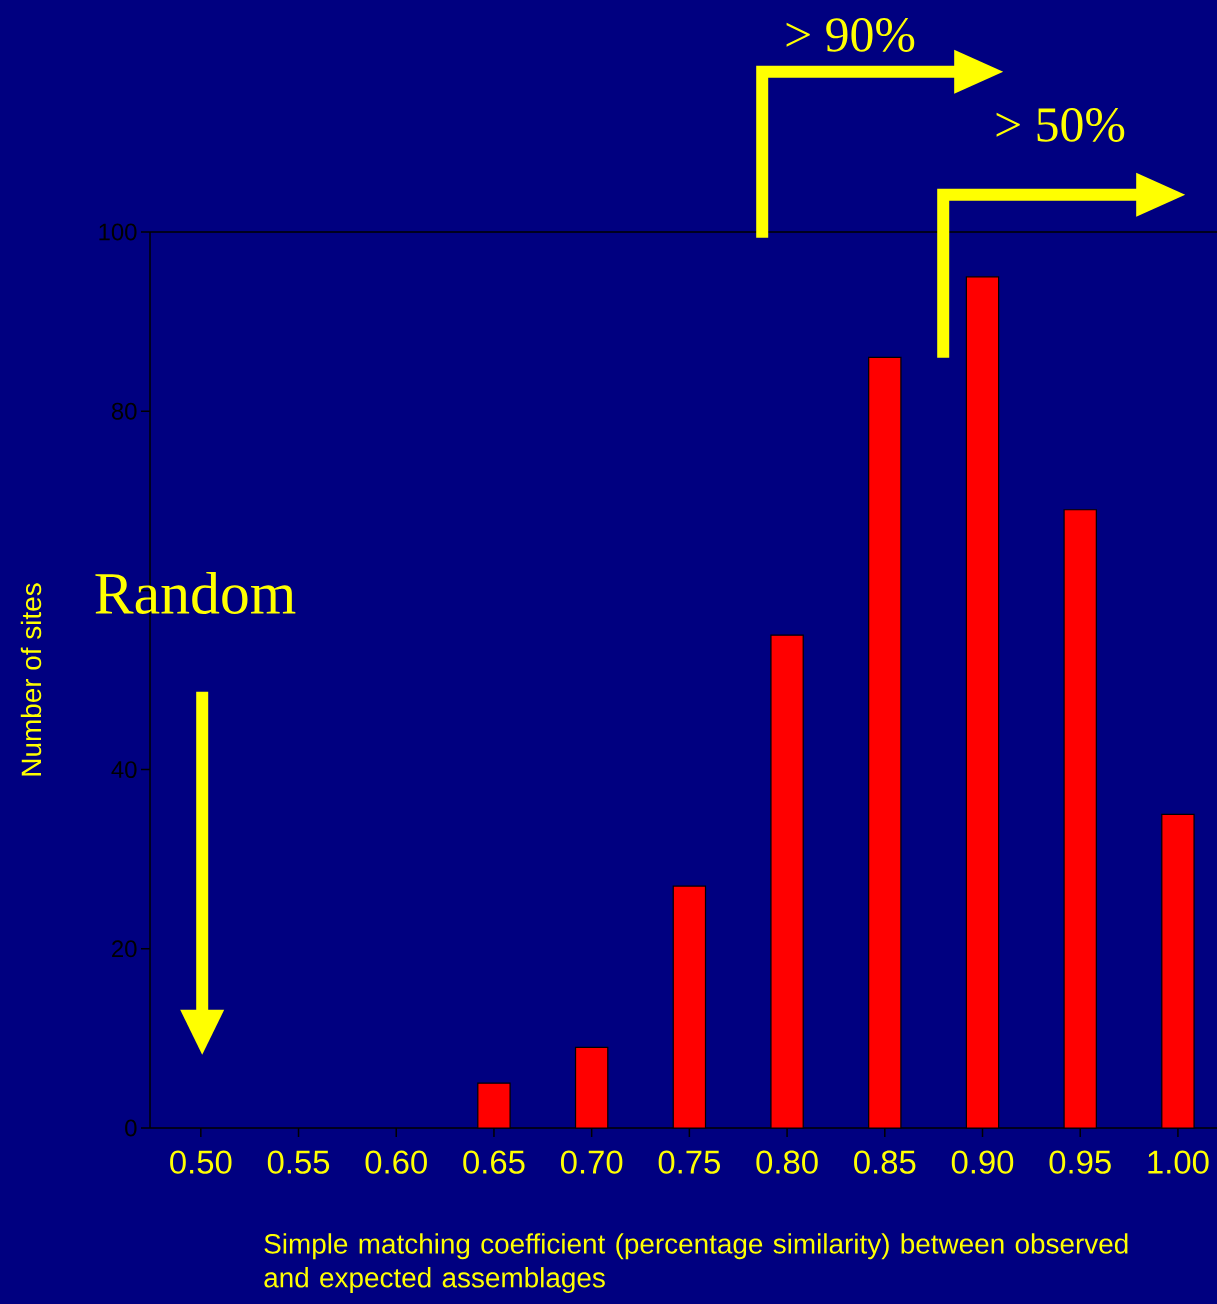  I want to click on x-tick-label: 0.80, so click(787, 1162).